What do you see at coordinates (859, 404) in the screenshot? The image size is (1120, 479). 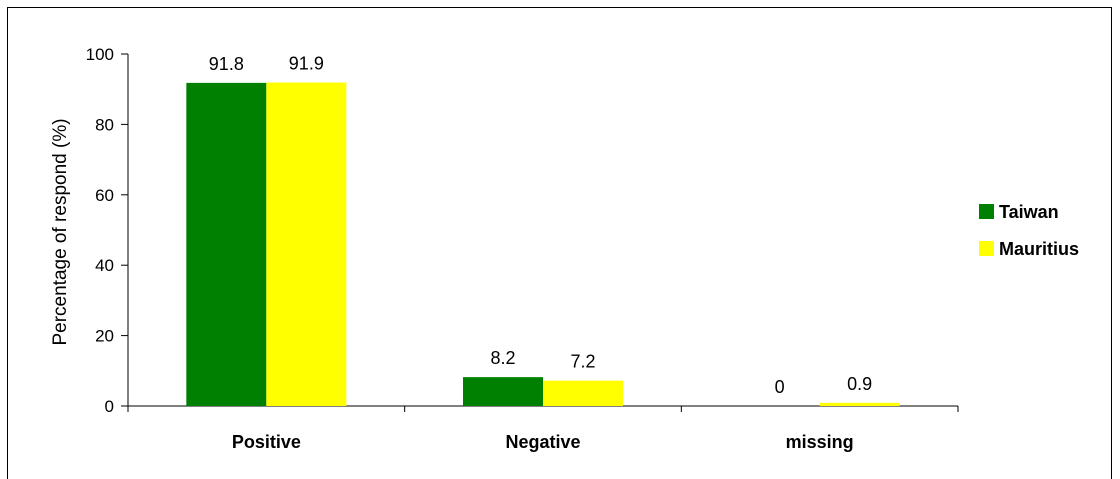 I see `bar-mauritius-missing` at bounding box center [859, 404].